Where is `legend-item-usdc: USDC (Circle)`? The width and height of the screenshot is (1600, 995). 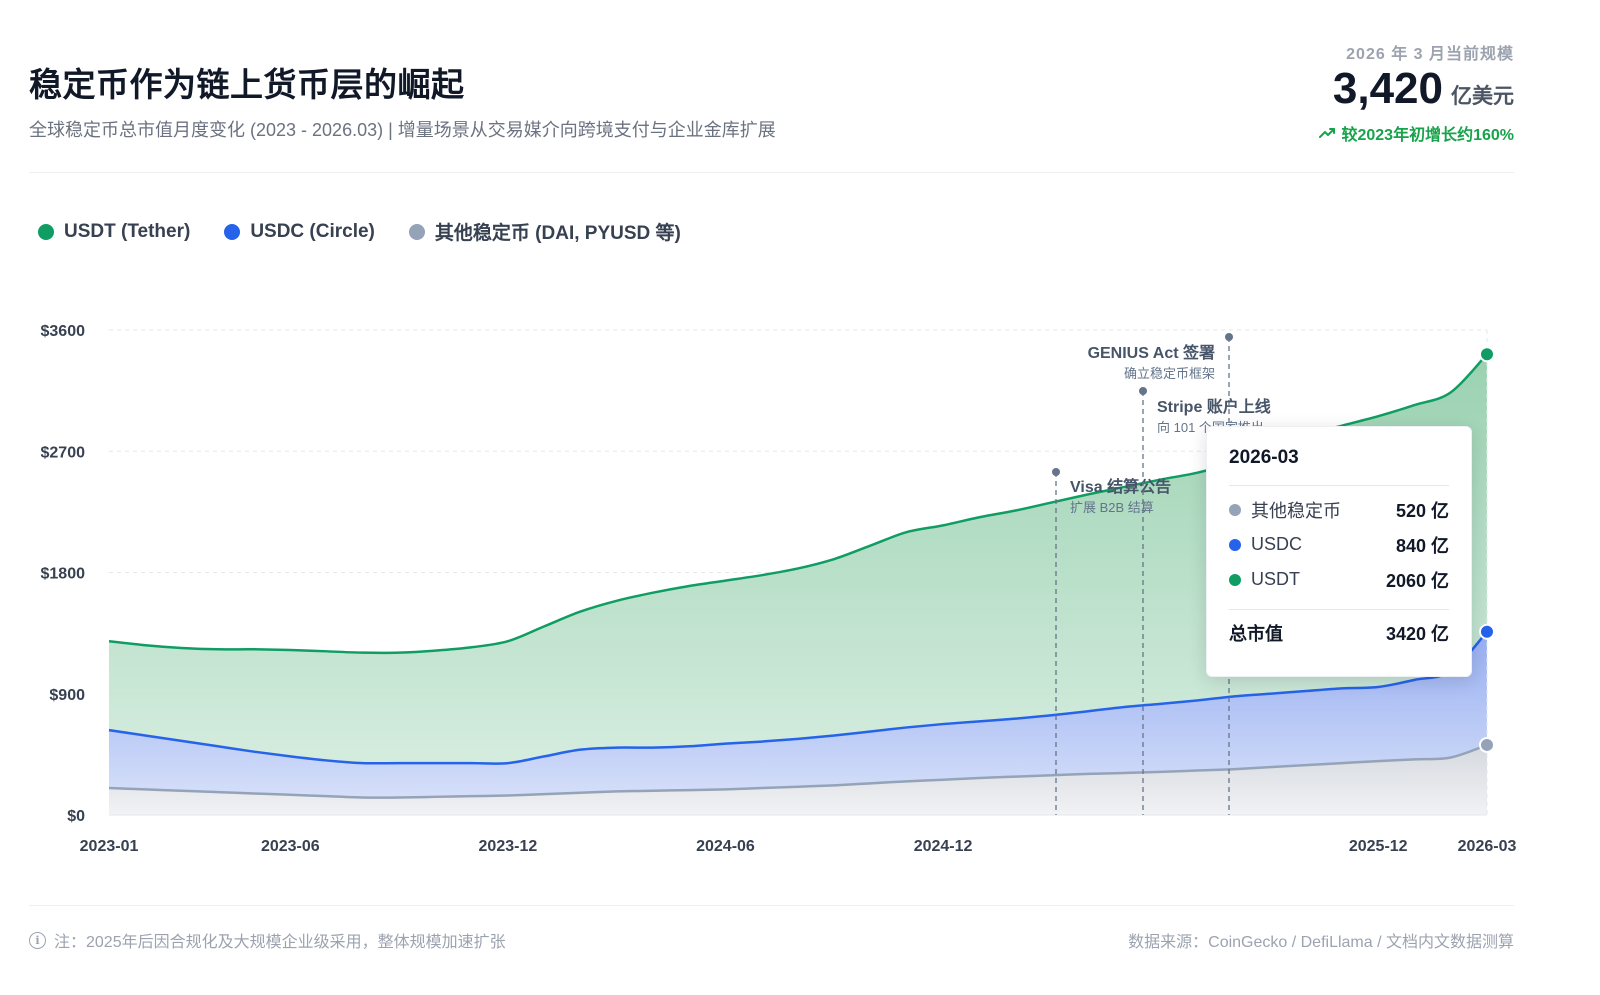
legend-item-usdc: USDC (Circle) is located at coordinates (299, 231).